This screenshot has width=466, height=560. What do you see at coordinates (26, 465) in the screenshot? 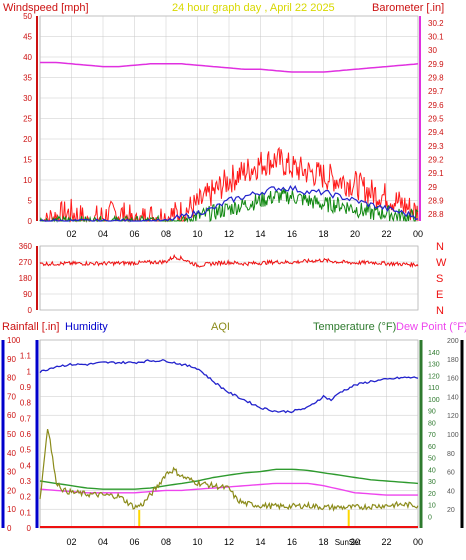
I see `rainfall-tick-label: 0.4` at bounding box center [26, 465].